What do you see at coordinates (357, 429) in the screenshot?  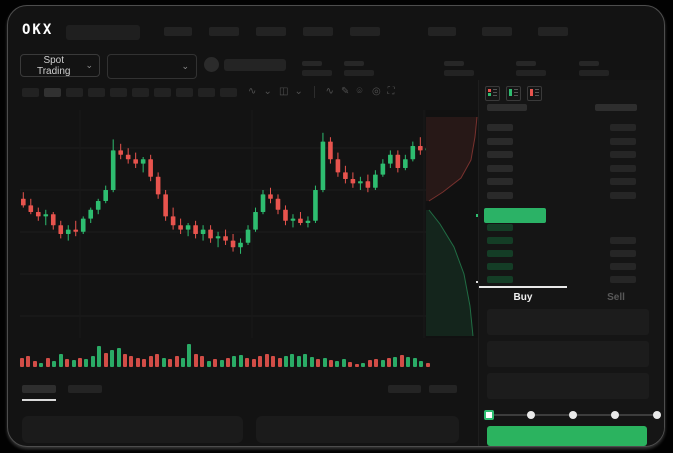 I see `history-panel-placeholder` at bounding box center [357, 429].